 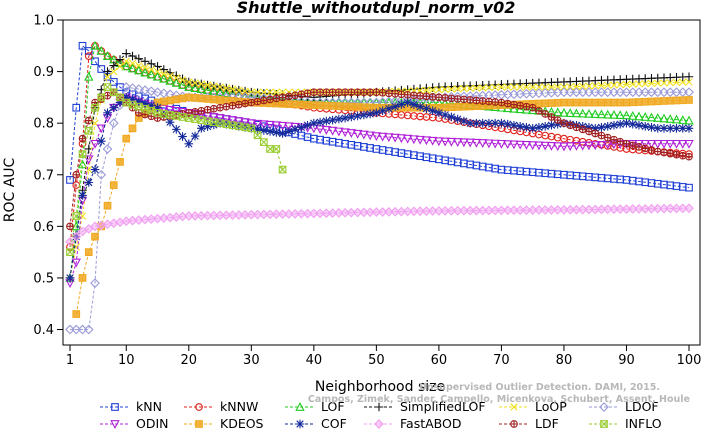 I want to click on x-tick-label: 30, so click(x=251, y=360).